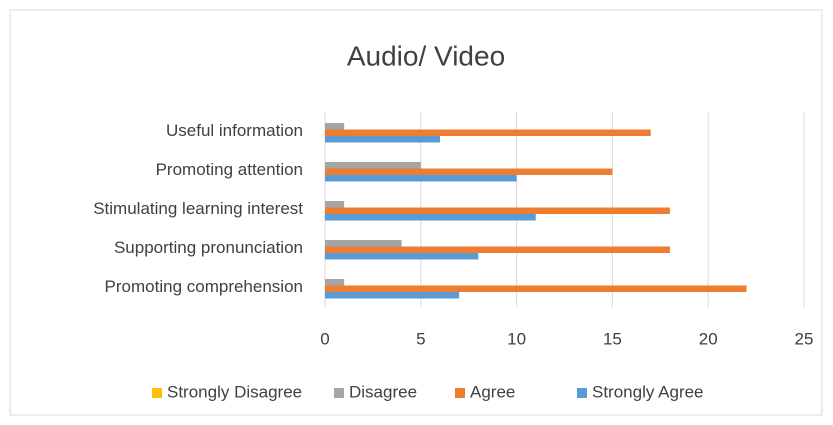 Image resolution: width=833 pixels, height=425 pixels. I want to click on x-tick-label: 20, so click(708, 338).